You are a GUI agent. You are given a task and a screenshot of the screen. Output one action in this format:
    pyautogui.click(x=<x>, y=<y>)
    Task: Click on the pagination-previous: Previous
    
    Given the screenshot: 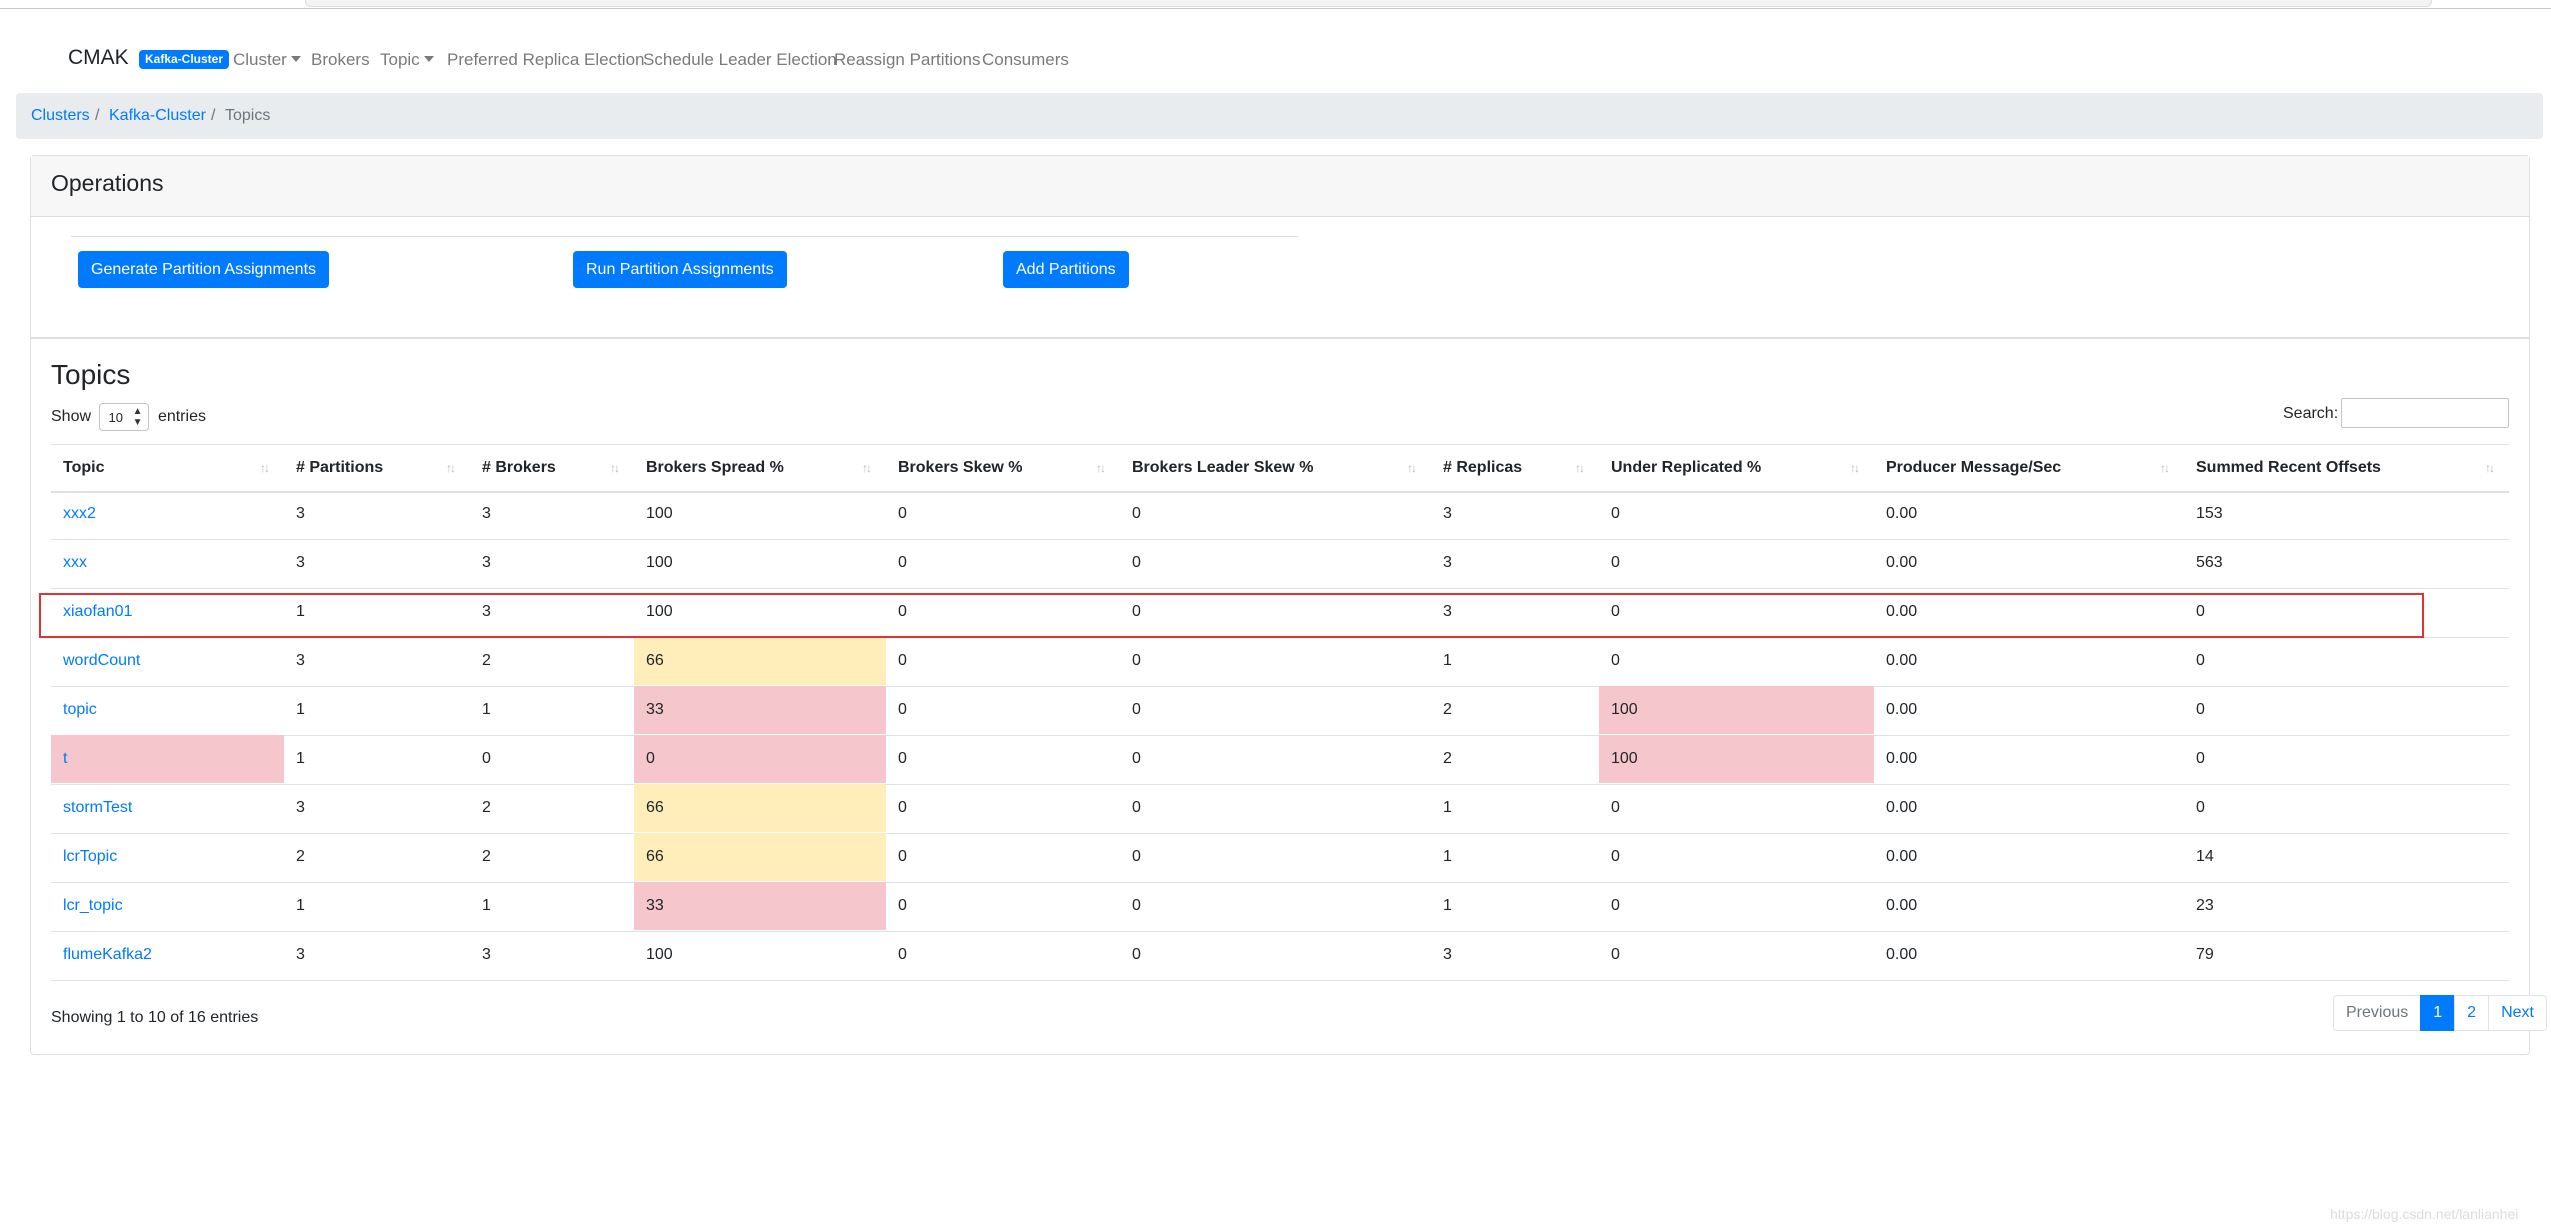 What is the action you would take?
    pyautogui.click(x=2377, y=1013)
    